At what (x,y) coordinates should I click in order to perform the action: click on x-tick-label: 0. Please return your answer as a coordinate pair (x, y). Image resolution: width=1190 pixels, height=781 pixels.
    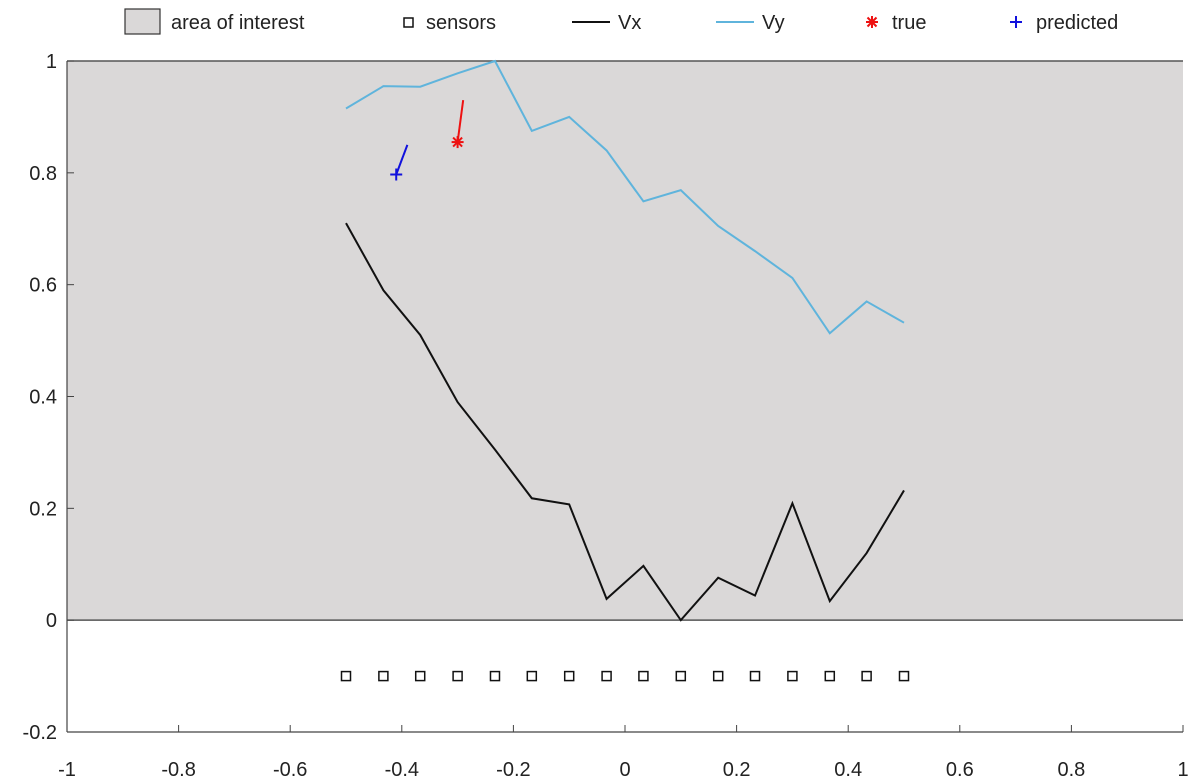
    Looking at the image, I should click on (624, 770).